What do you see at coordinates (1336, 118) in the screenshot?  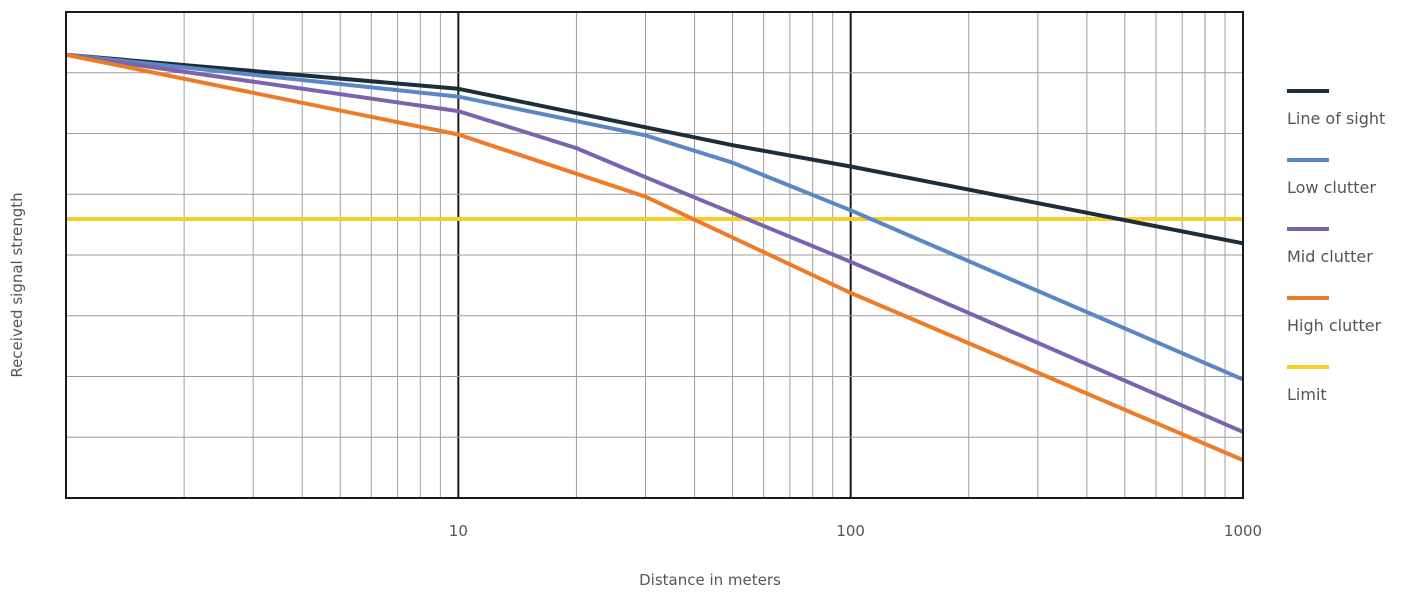 I see `legend-label: Line of sight` at bounding box center [1336, 118].